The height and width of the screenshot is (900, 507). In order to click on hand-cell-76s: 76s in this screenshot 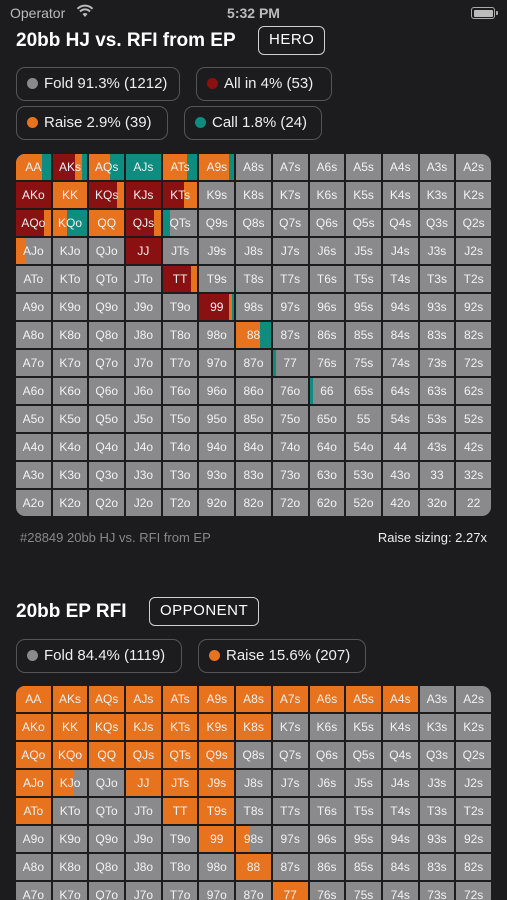, I will do `click(327, 363)`.